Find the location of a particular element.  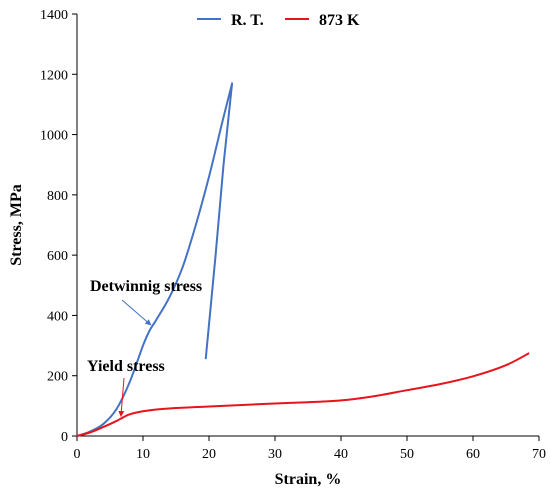

series-line-873k is located at coordinates (303, 394).